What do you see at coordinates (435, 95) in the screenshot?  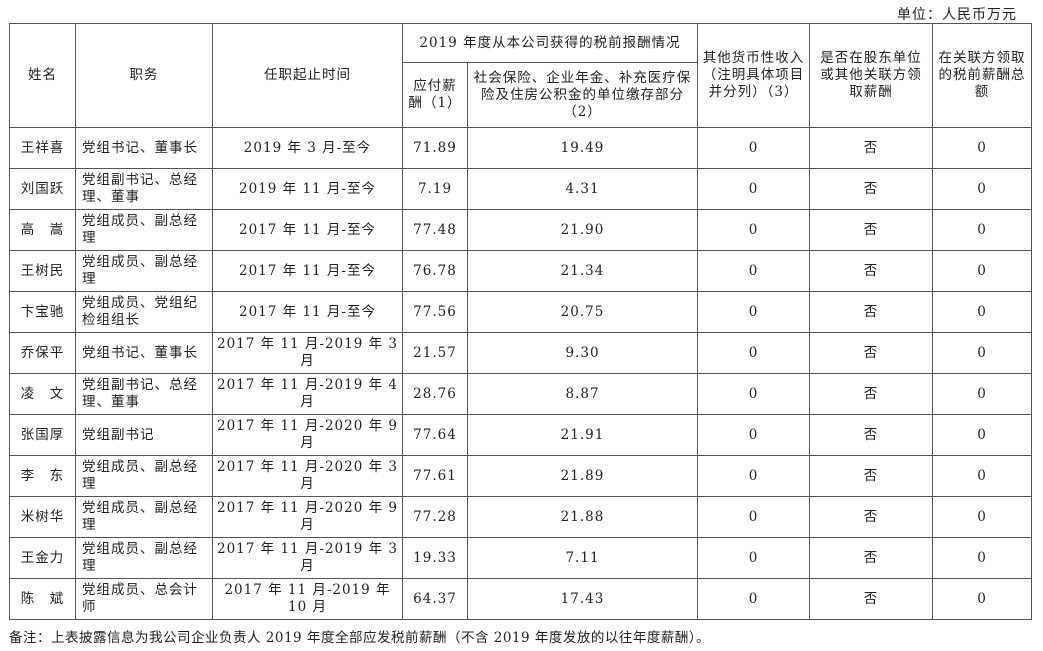 I see `header-salary: 应付薪酬（1）` at bounding box center [435, 95].